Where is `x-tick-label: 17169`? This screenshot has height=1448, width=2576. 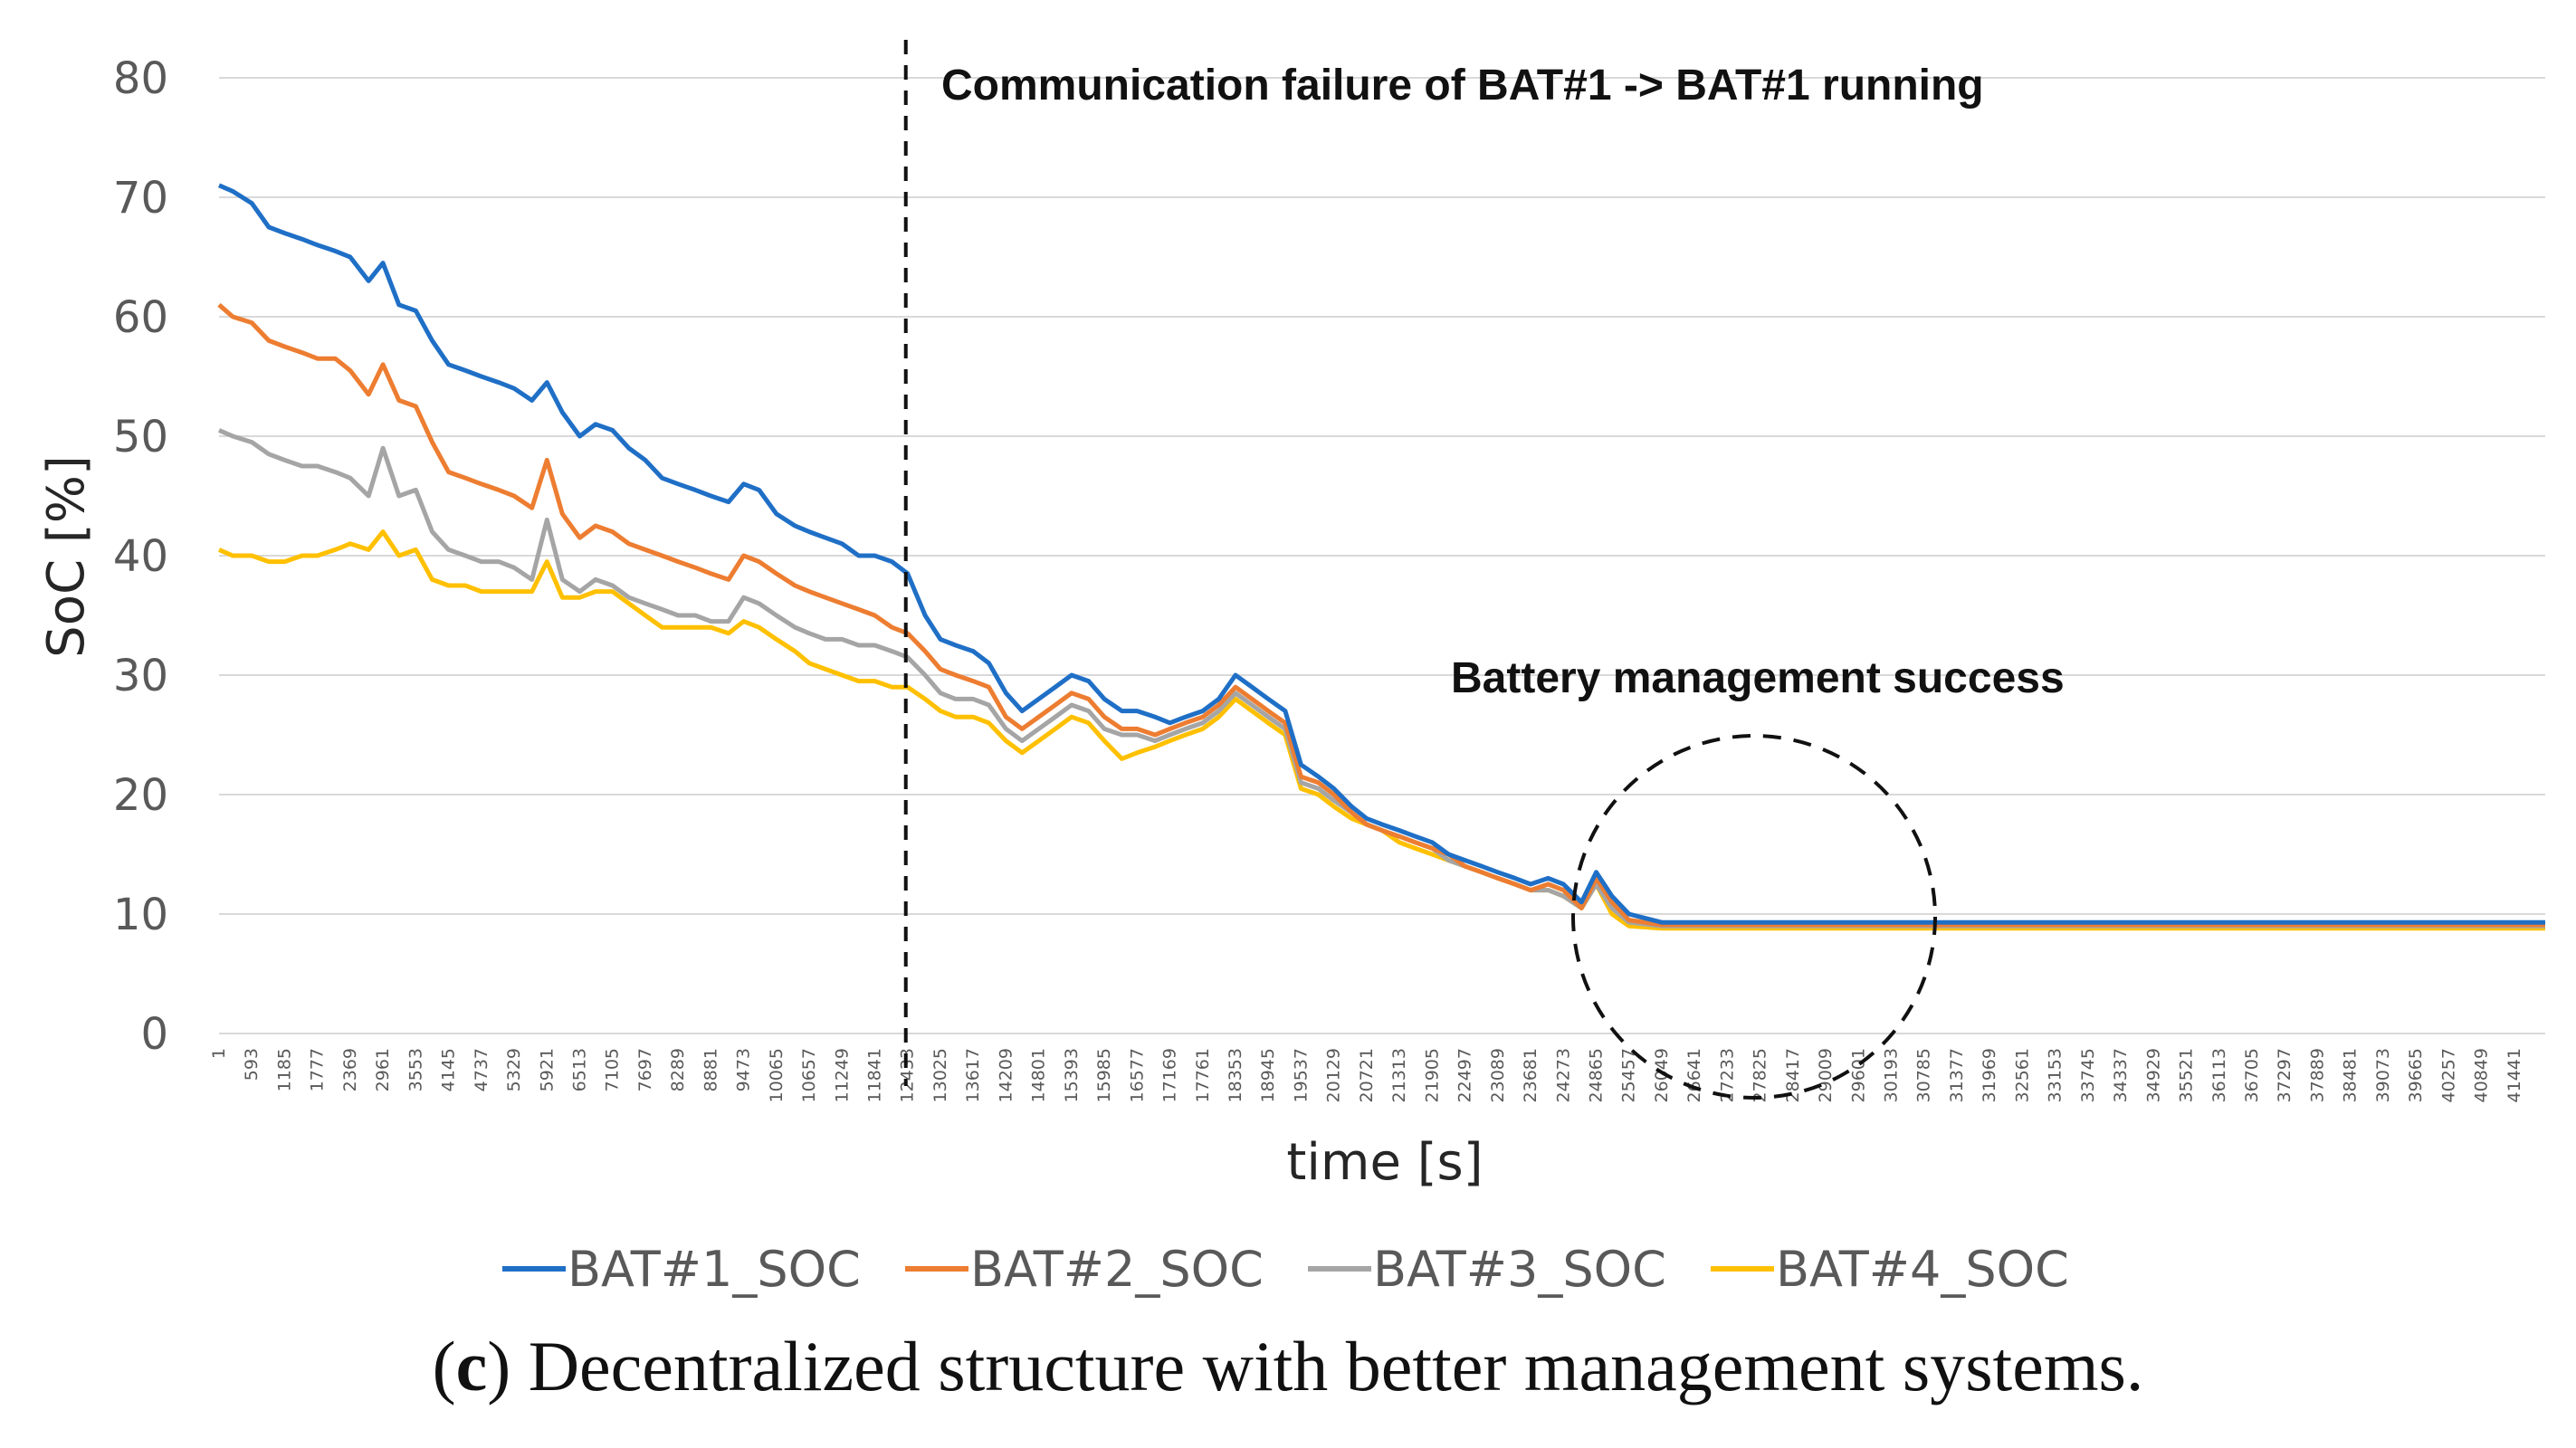
x-tick-label: 17169 is located at coordinates (1170, 1075).